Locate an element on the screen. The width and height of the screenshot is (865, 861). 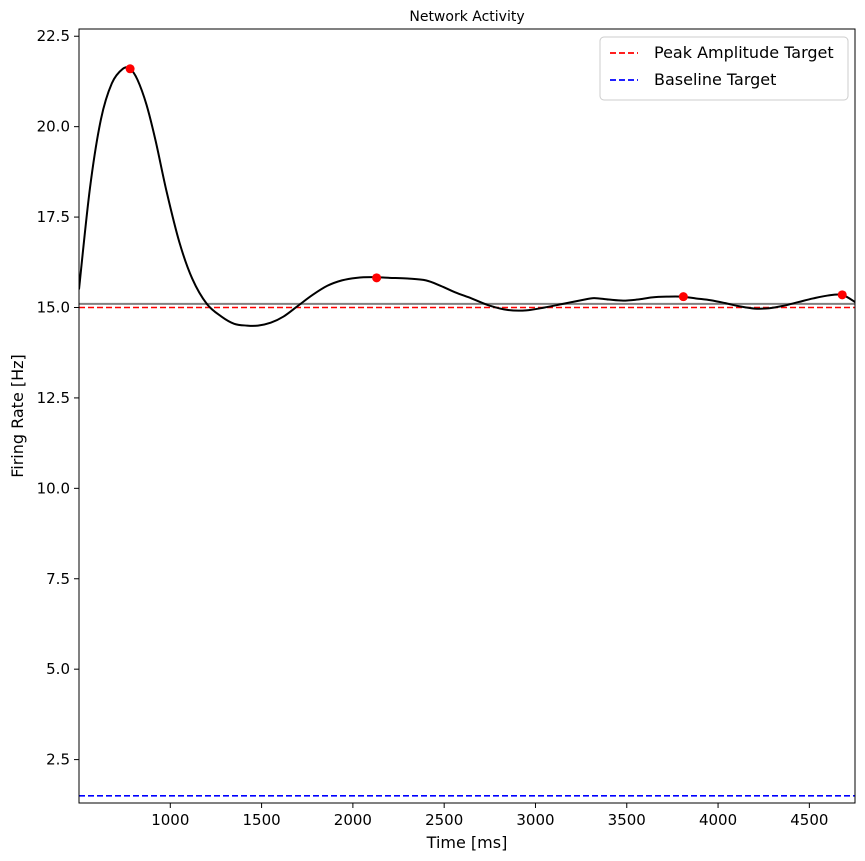
x-tick-label: 2500 is located at coordinates (444, 820).